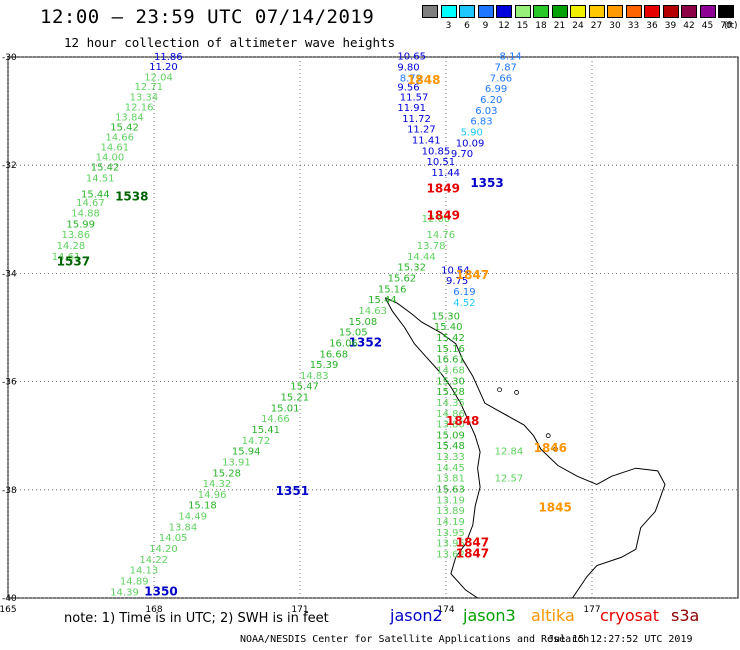  What do you see at coordinates (615, 26) in the screenshot?
I see `scale-label: 30` at bounding box center [615, 26].